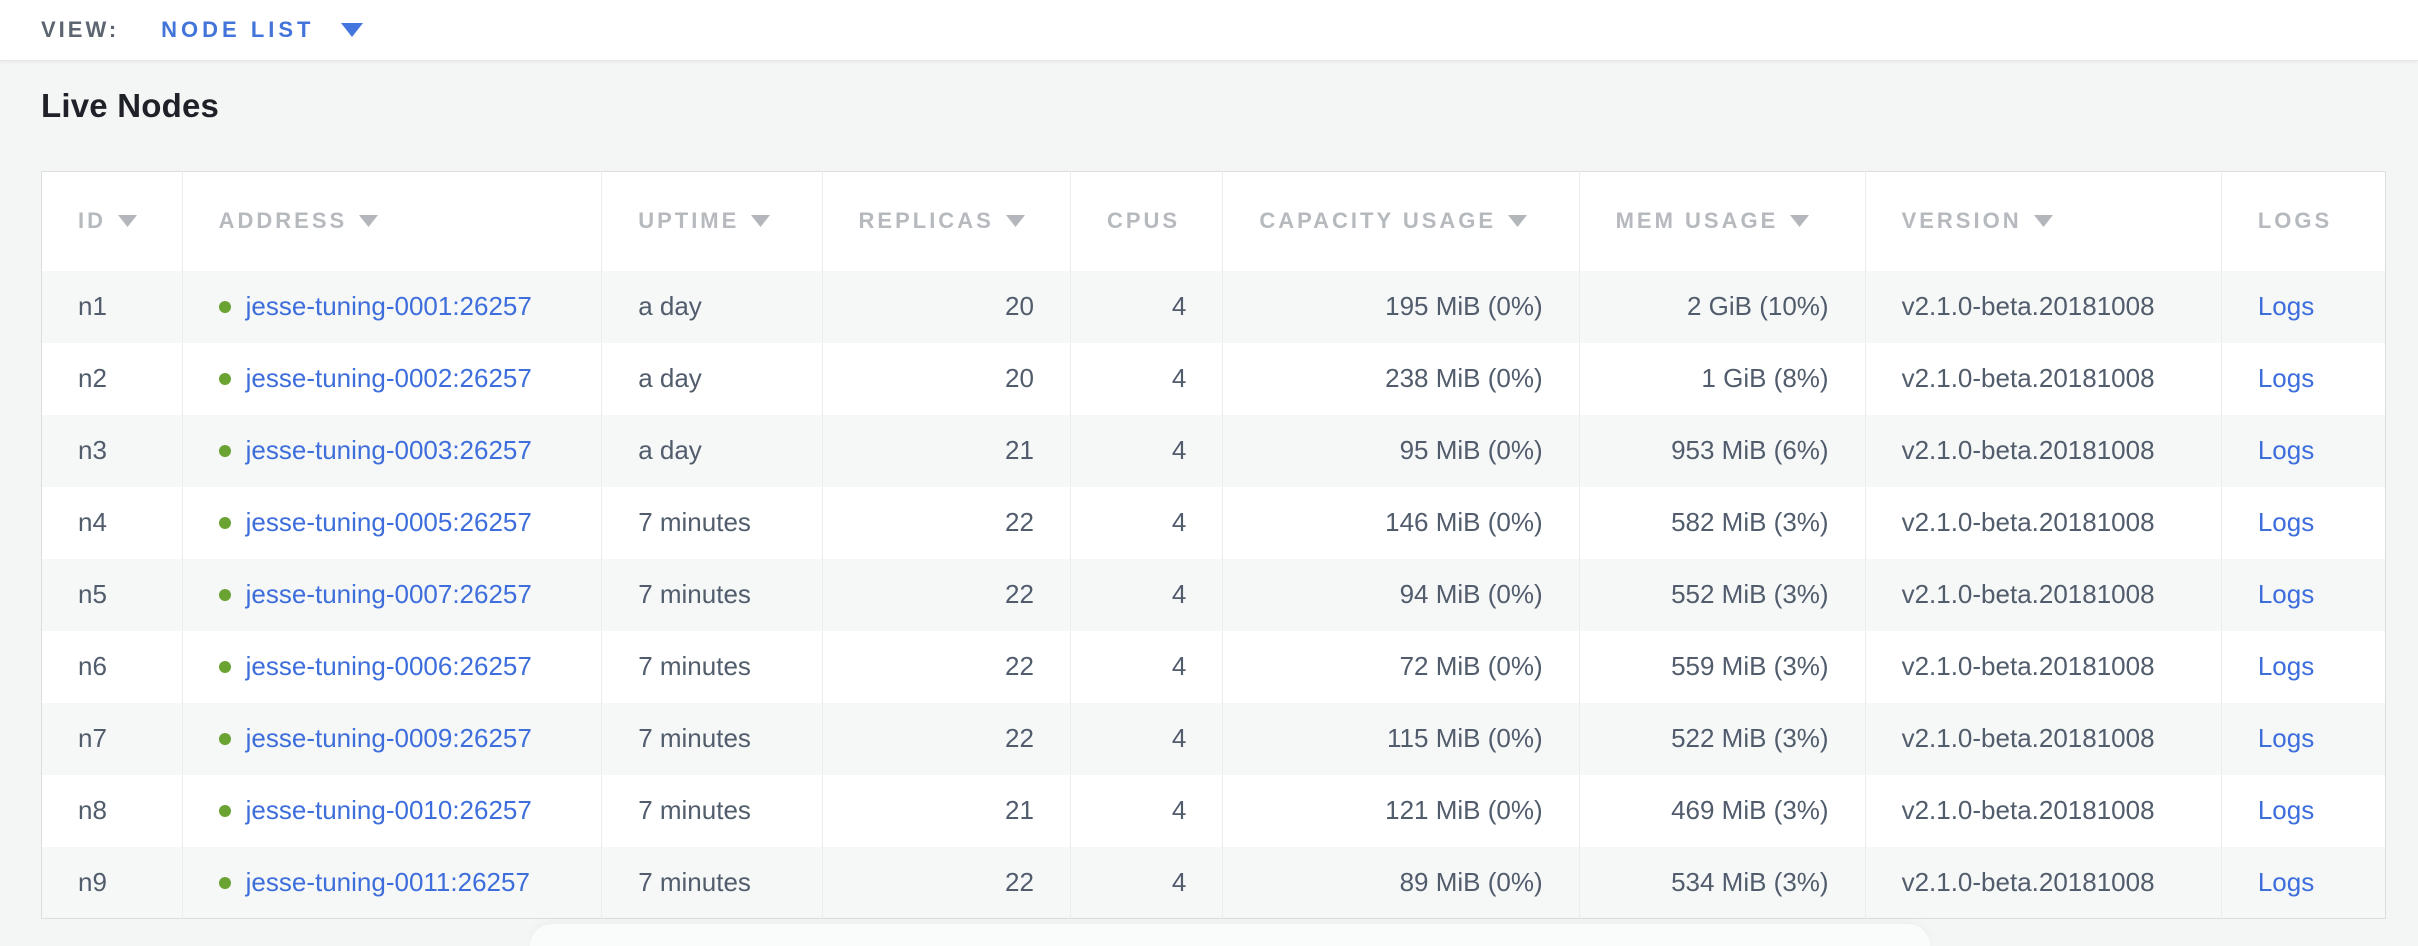  I want to click on address-cell: jesse-tuning-0006:26257, so click(391, 666).